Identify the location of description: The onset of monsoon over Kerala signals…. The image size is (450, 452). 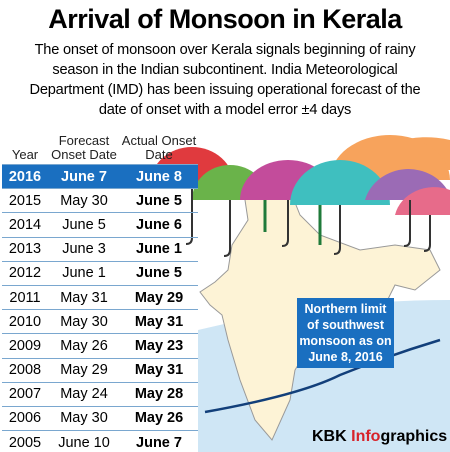
(225, 80).